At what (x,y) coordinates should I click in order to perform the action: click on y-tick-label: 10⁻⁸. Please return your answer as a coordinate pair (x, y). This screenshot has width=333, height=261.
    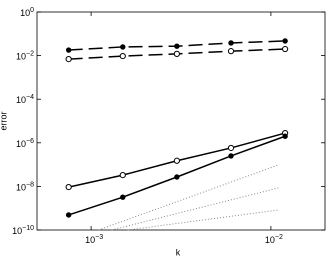
    Looking at the image, I should click on (25, 187).